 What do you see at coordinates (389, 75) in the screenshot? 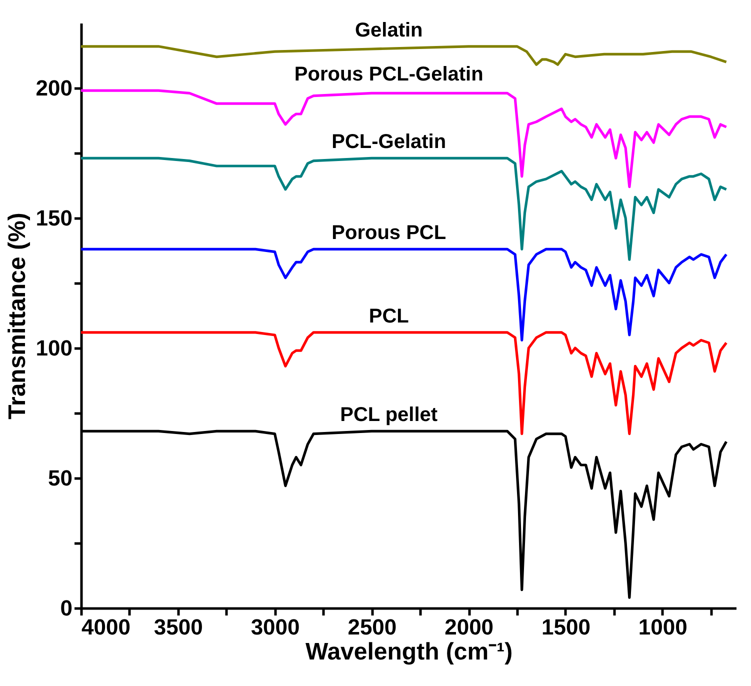
I see `series-label: Porous PCL-Gelatin` at bounding box center [389, 75].